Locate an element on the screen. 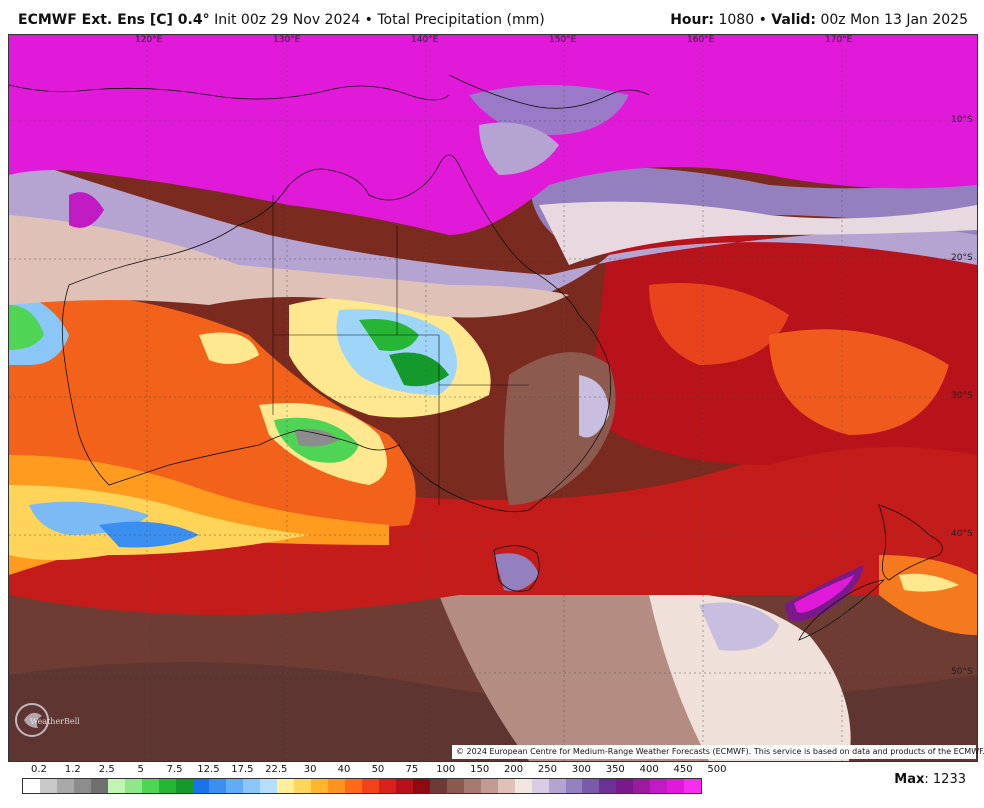  lon-label-130: 130°E is located at coordinates (287, 40).